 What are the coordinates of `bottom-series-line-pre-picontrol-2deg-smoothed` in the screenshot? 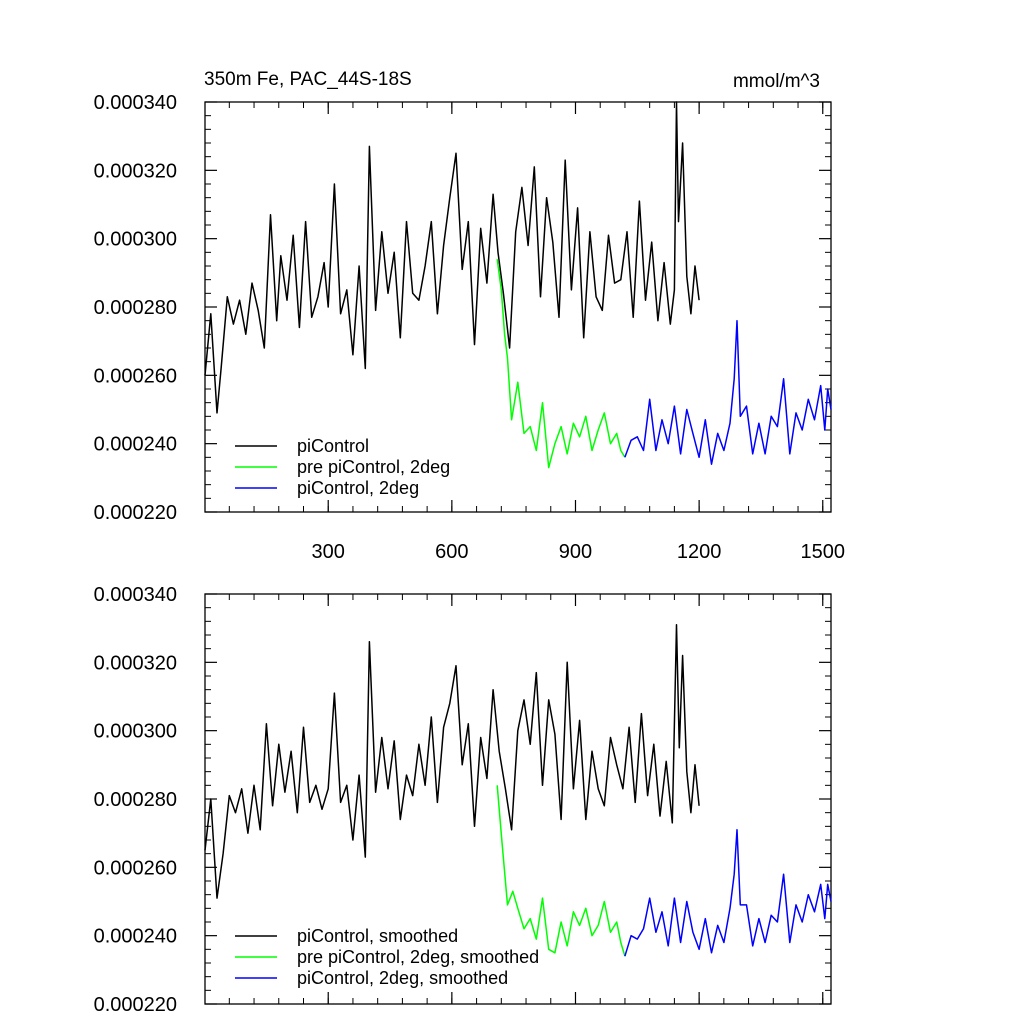 It's located at (561, 871).